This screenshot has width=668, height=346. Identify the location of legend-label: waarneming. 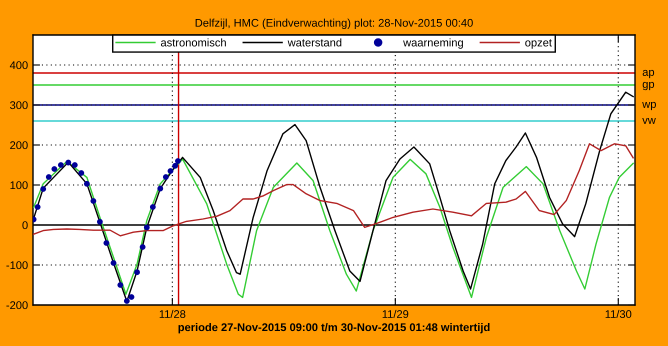
(433, 43).